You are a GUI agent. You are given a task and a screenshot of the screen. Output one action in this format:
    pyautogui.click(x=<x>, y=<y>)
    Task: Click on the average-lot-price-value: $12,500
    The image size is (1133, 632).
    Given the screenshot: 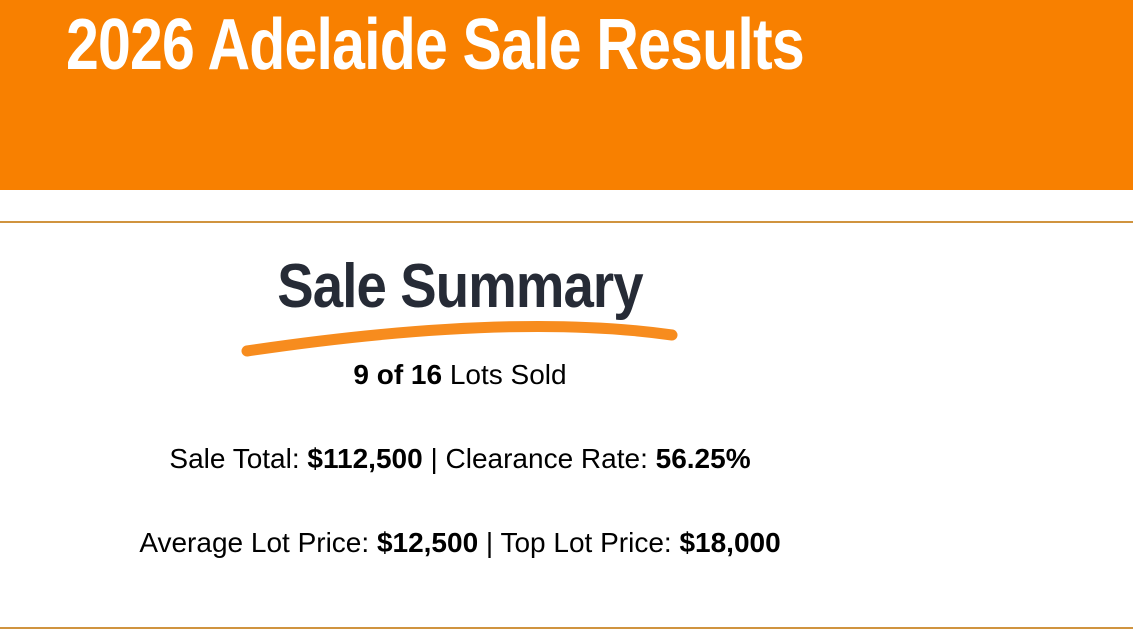 What is the action you would take?
    pyautogui.click(x=427, y=542)
    